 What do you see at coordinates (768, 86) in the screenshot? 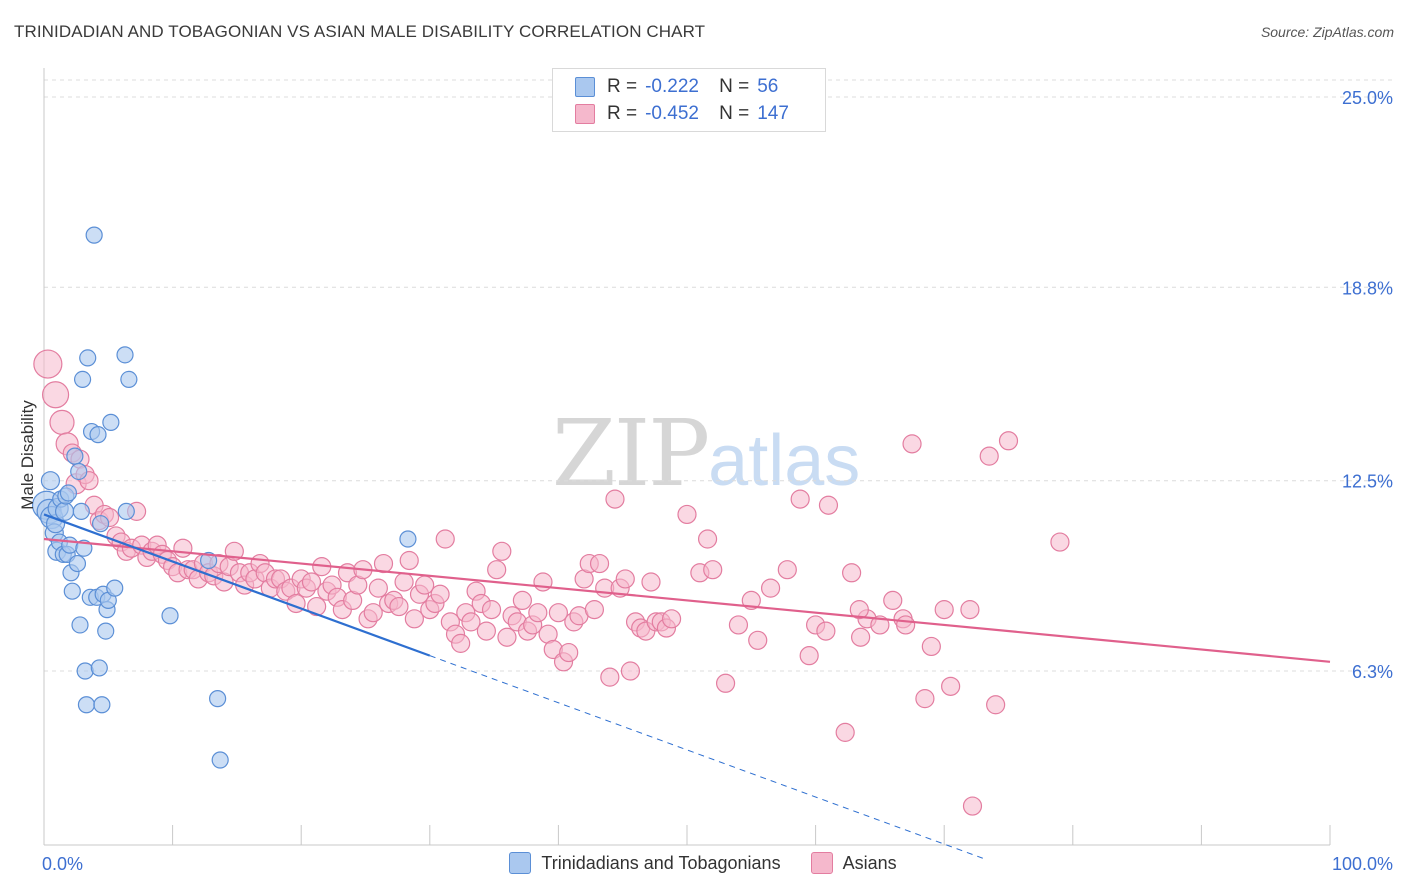
I see `legend-n-value: 56` at bounding box center [768, 86].